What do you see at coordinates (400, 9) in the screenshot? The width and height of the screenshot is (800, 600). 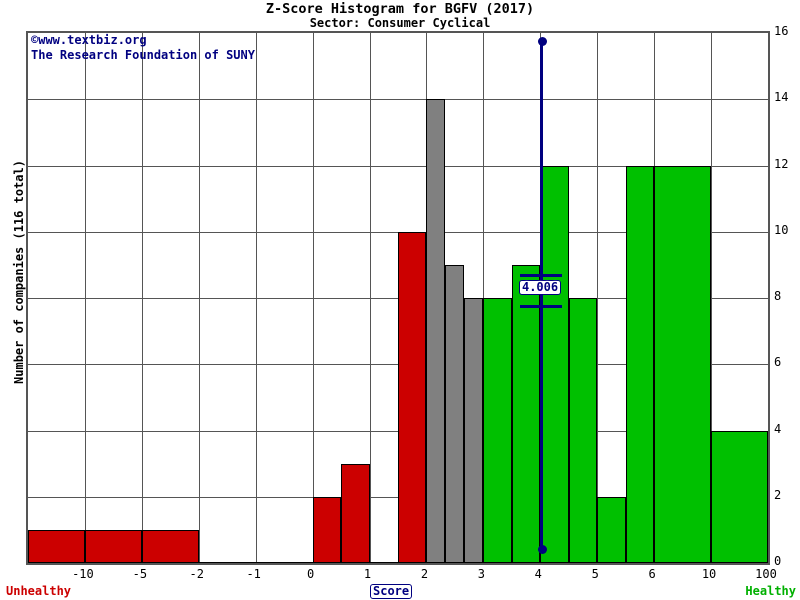 I see `page-title: Z-Score Histogram for BGFV (2017)` at bounding box center [400, 9].